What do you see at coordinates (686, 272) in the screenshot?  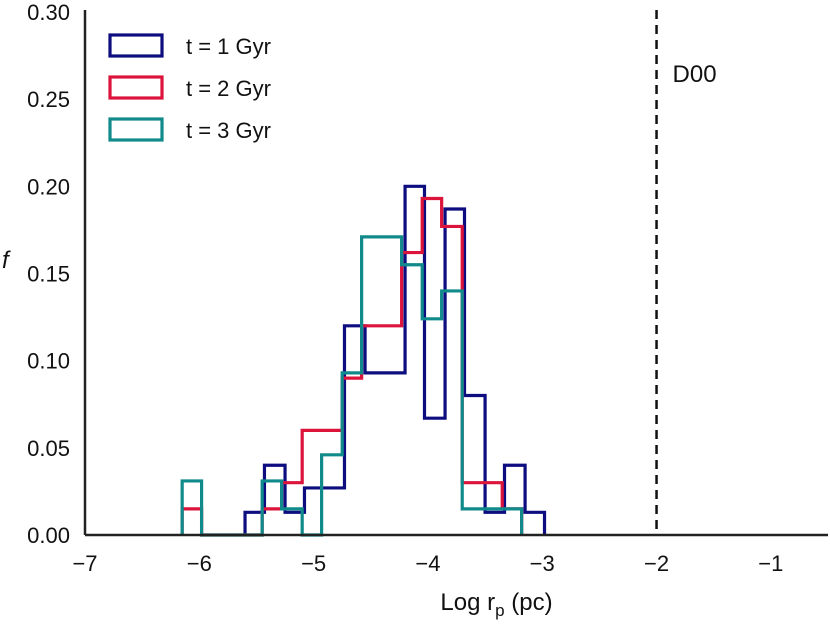 I see `reference-lines: D00` at bounding box center [686, 272].